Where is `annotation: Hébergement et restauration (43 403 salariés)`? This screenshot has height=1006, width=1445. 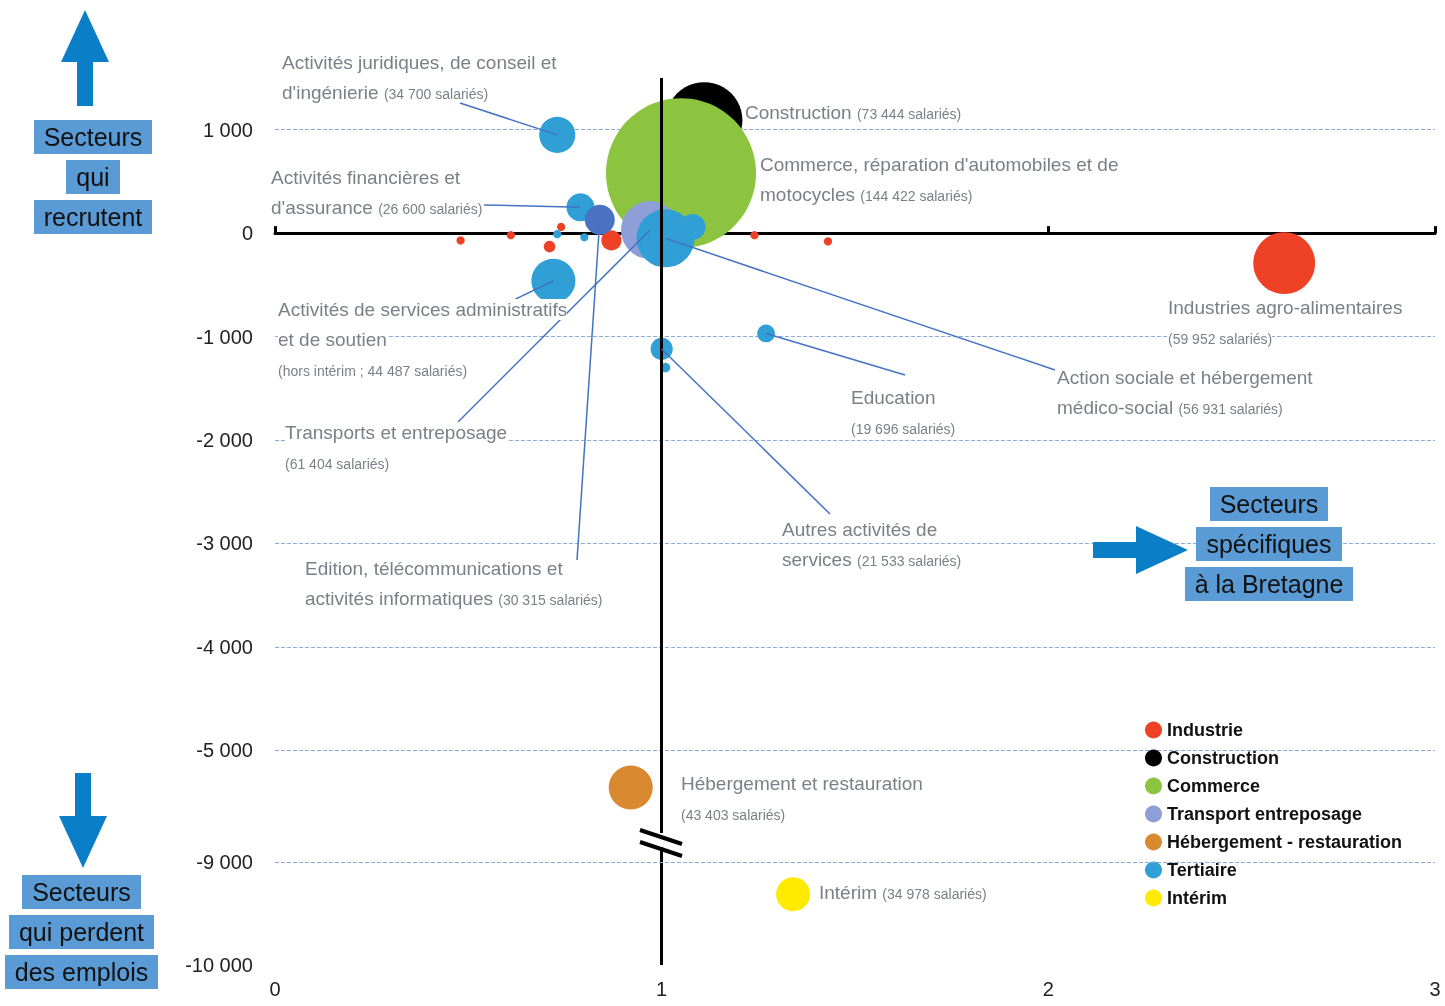
annotation: Hébergement et restauration (43 403 salariés) is located at coordinates (802, 798).